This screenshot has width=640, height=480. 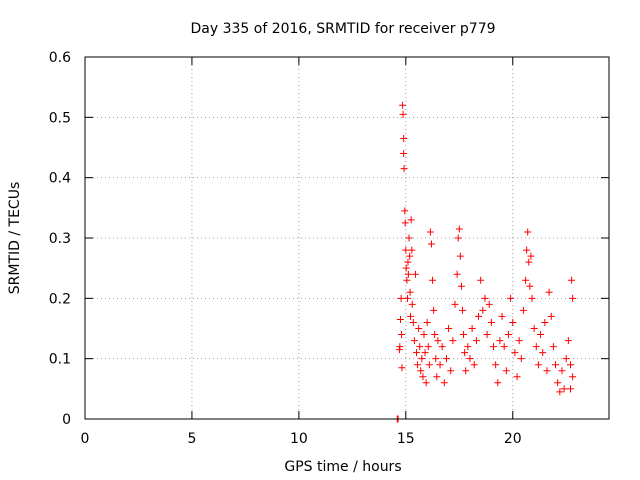 What do you see at coordinates (66, 420) in the screenshot?
I see `y-tick-label: 0` at bounding box center [66, 420].